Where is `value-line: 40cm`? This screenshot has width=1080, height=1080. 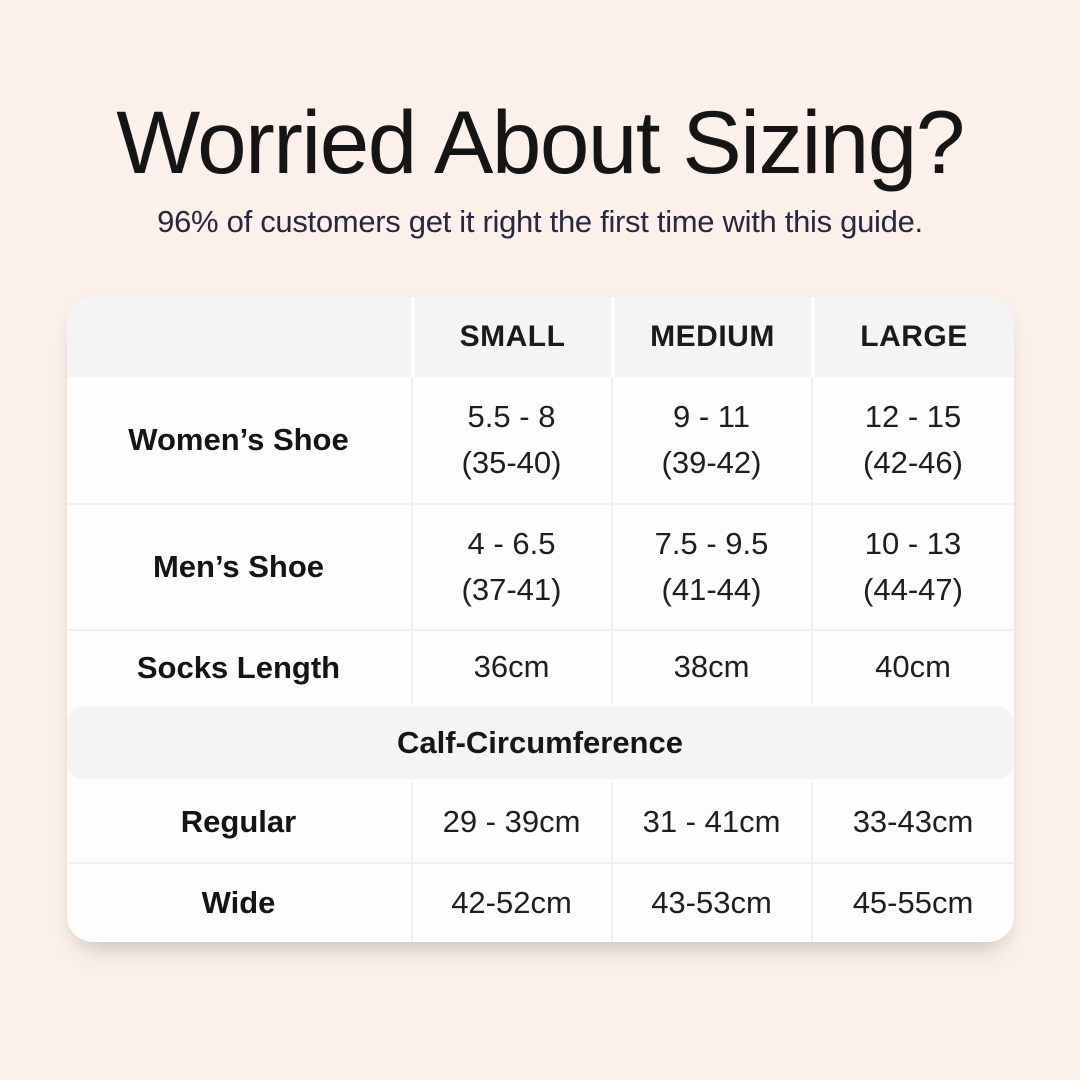
value-line: 40cm is located at coordinates (913, 667).